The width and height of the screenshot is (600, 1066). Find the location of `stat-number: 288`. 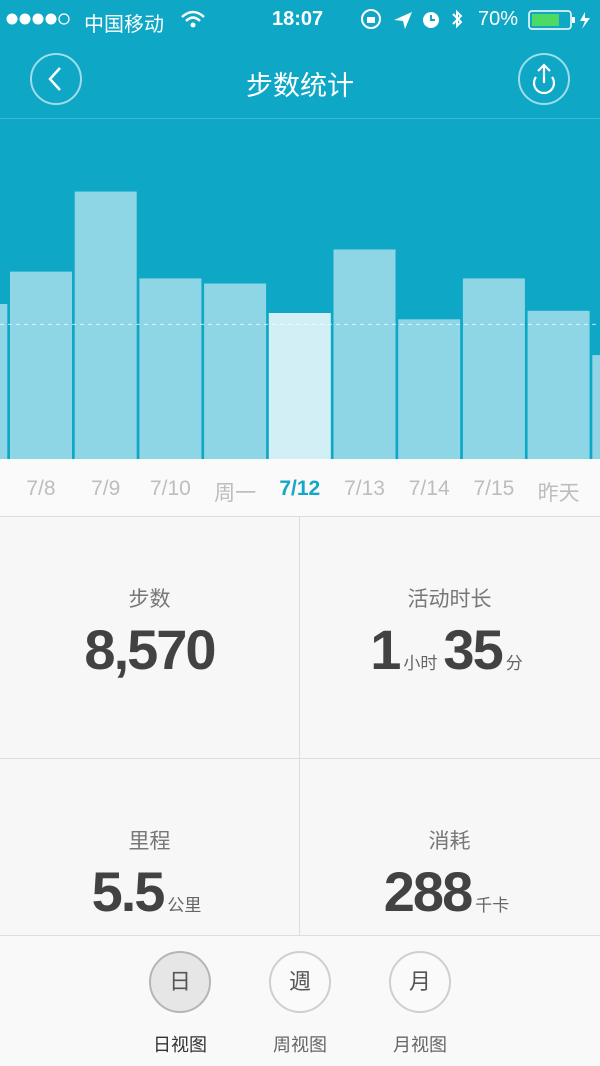

stat-number: 288 is located at coordinates (428, 891).